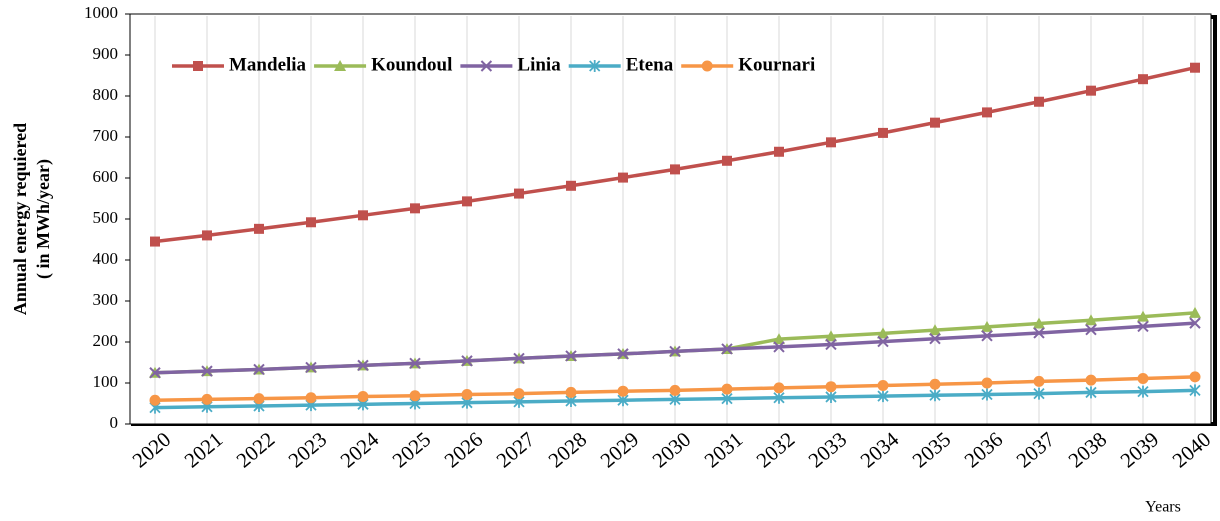 This screenshot has height=521, width=1220. Describe the element at coordinates (672, 449) in the screenshot. I see `x-tick-label: 2030` at that location.